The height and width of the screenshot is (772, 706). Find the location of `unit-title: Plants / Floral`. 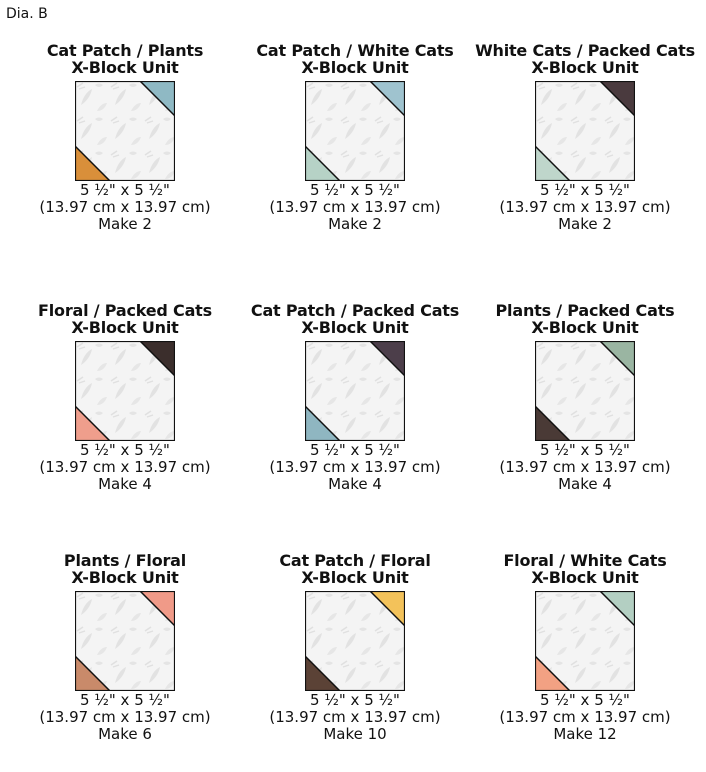

unit-title: Plants / Floral is located at coordinates (125, 560).